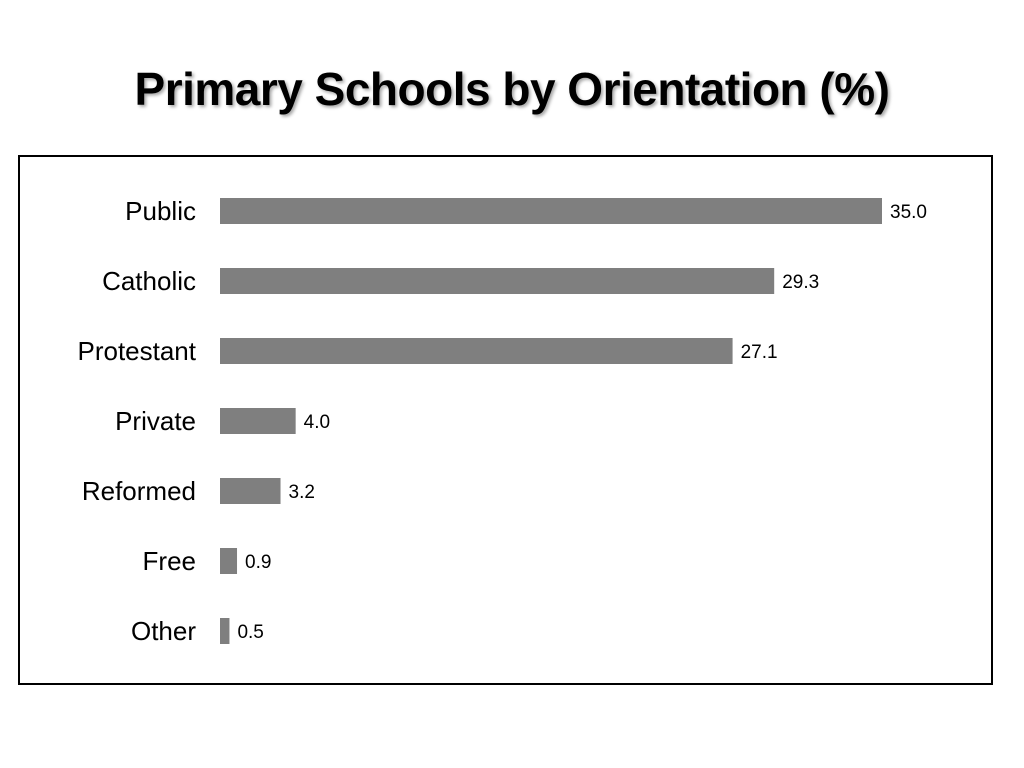 The height and width of the screenshot is (768, 1024). I want to click on bar-free, so click(229, 561).